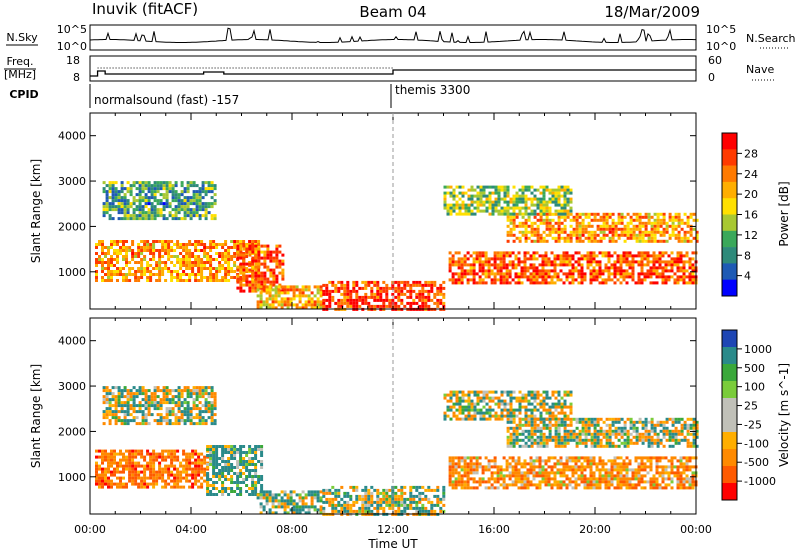 This screenshot has width=800, height=554. What do you see at coordinates (652, 12) in the screenshot?
I see `date-title: 18/Mar/2009` at bounding box center [652, 12].